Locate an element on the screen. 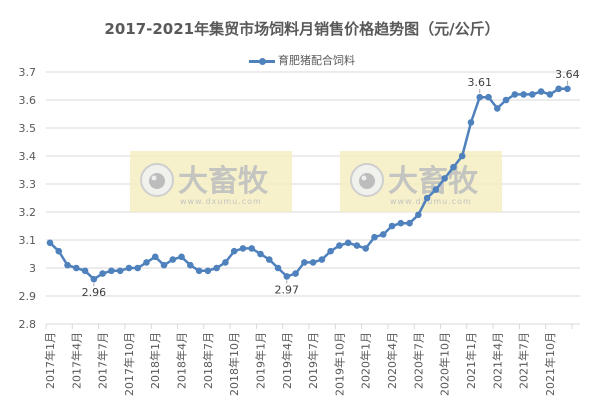 This screenshot has width=604, height=405. x-tick-label: 2019年7月 is located at coordinates (313, 360).